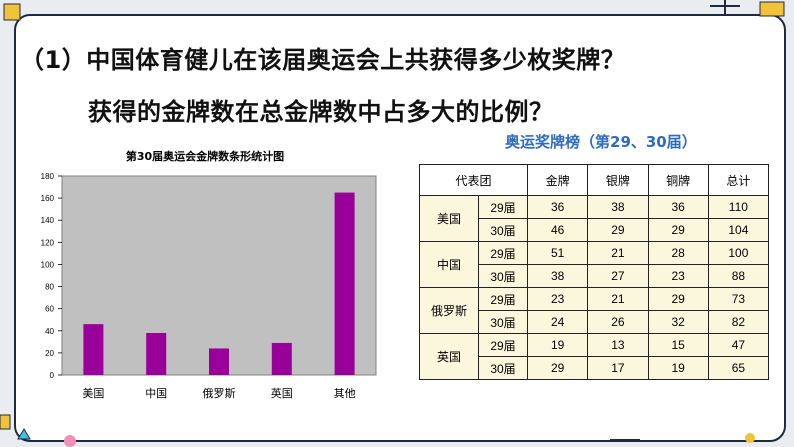 Image resolution: width=794 pixels, height=447 pixels. What do you see at coordinates (738, 299) in the screenshot?
I see `total-cell: 73` at bounding box center [738, 299].